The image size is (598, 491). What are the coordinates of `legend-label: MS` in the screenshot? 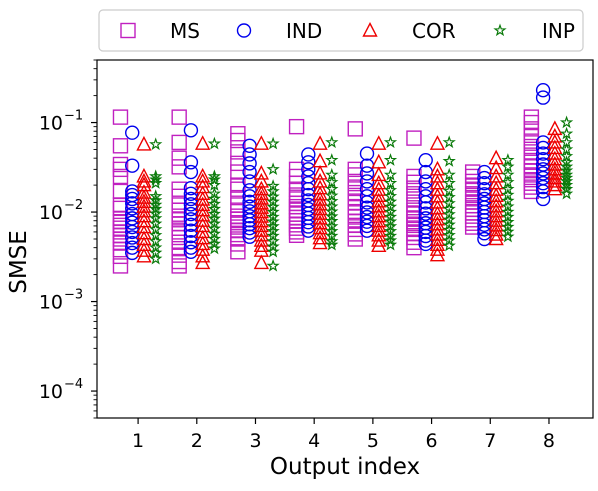 It's located at (185, 31).